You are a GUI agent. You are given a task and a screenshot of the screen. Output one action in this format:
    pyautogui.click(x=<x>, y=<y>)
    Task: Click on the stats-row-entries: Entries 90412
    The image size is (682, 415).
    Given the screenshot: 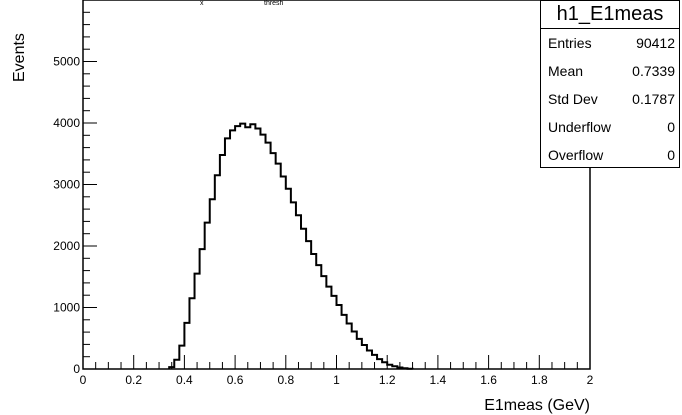 What is the action you would take?
    pyautogui.click(x=610, y=43)
    